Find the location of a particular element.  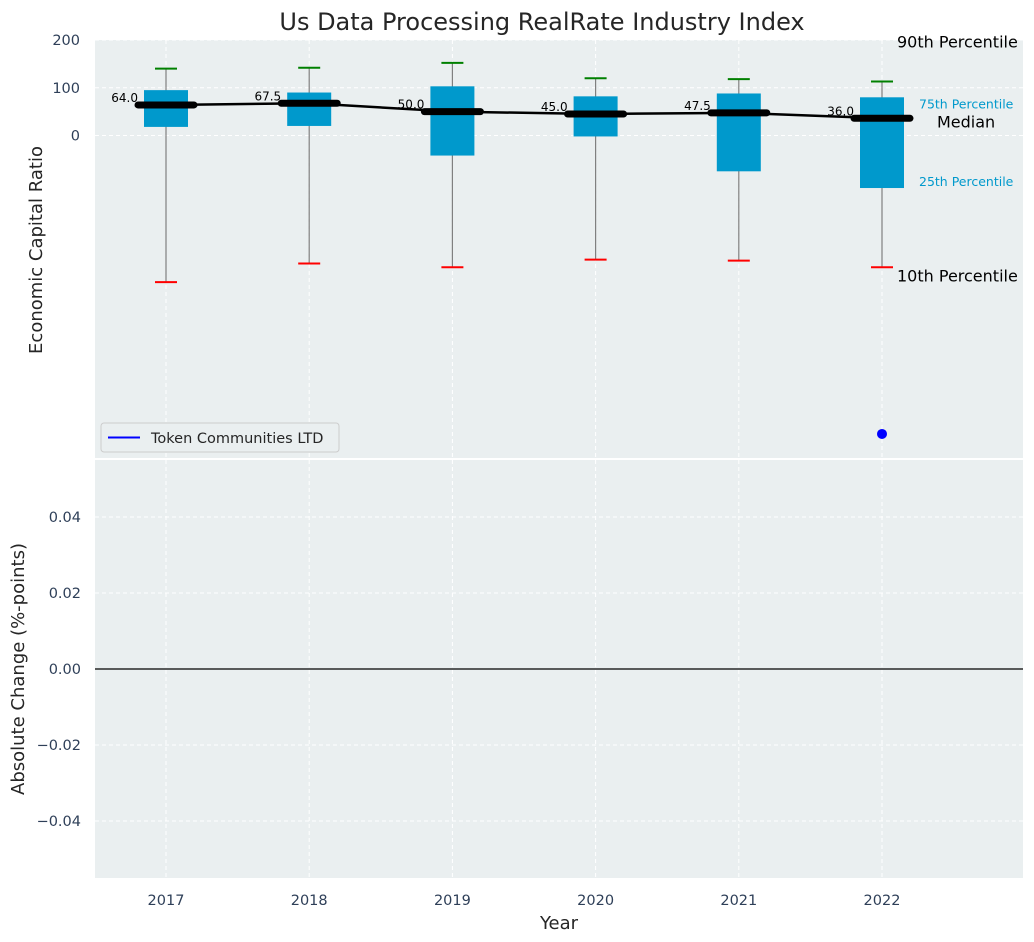

x-tick-label: 2019 is located at coordinates (452, 901).